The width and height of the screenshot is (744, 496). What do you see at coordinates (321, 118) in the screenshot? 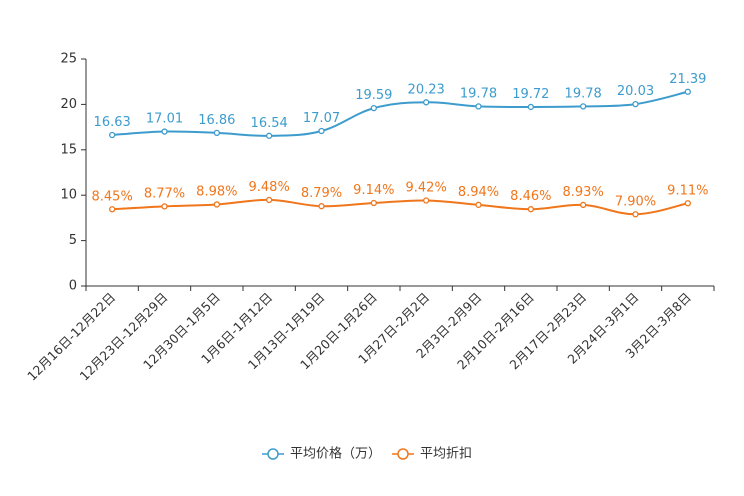
I see `data-label: 17.07` at bounding box center [321, 118].